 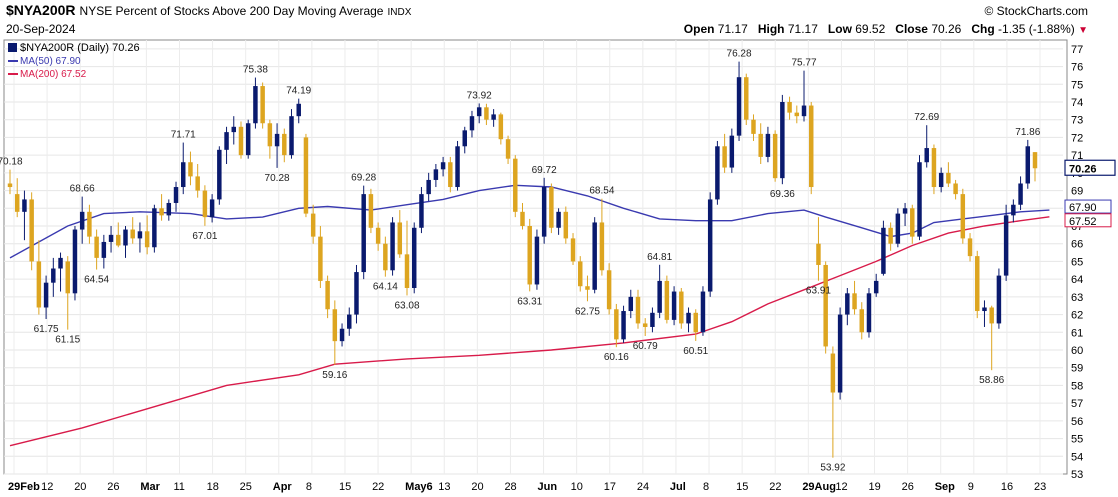 What do you see at coordinates (1090, 193) in the screenshot?
I see `right-tags: 70.26 67.90 67.52` at bounding box center [1090, 193].